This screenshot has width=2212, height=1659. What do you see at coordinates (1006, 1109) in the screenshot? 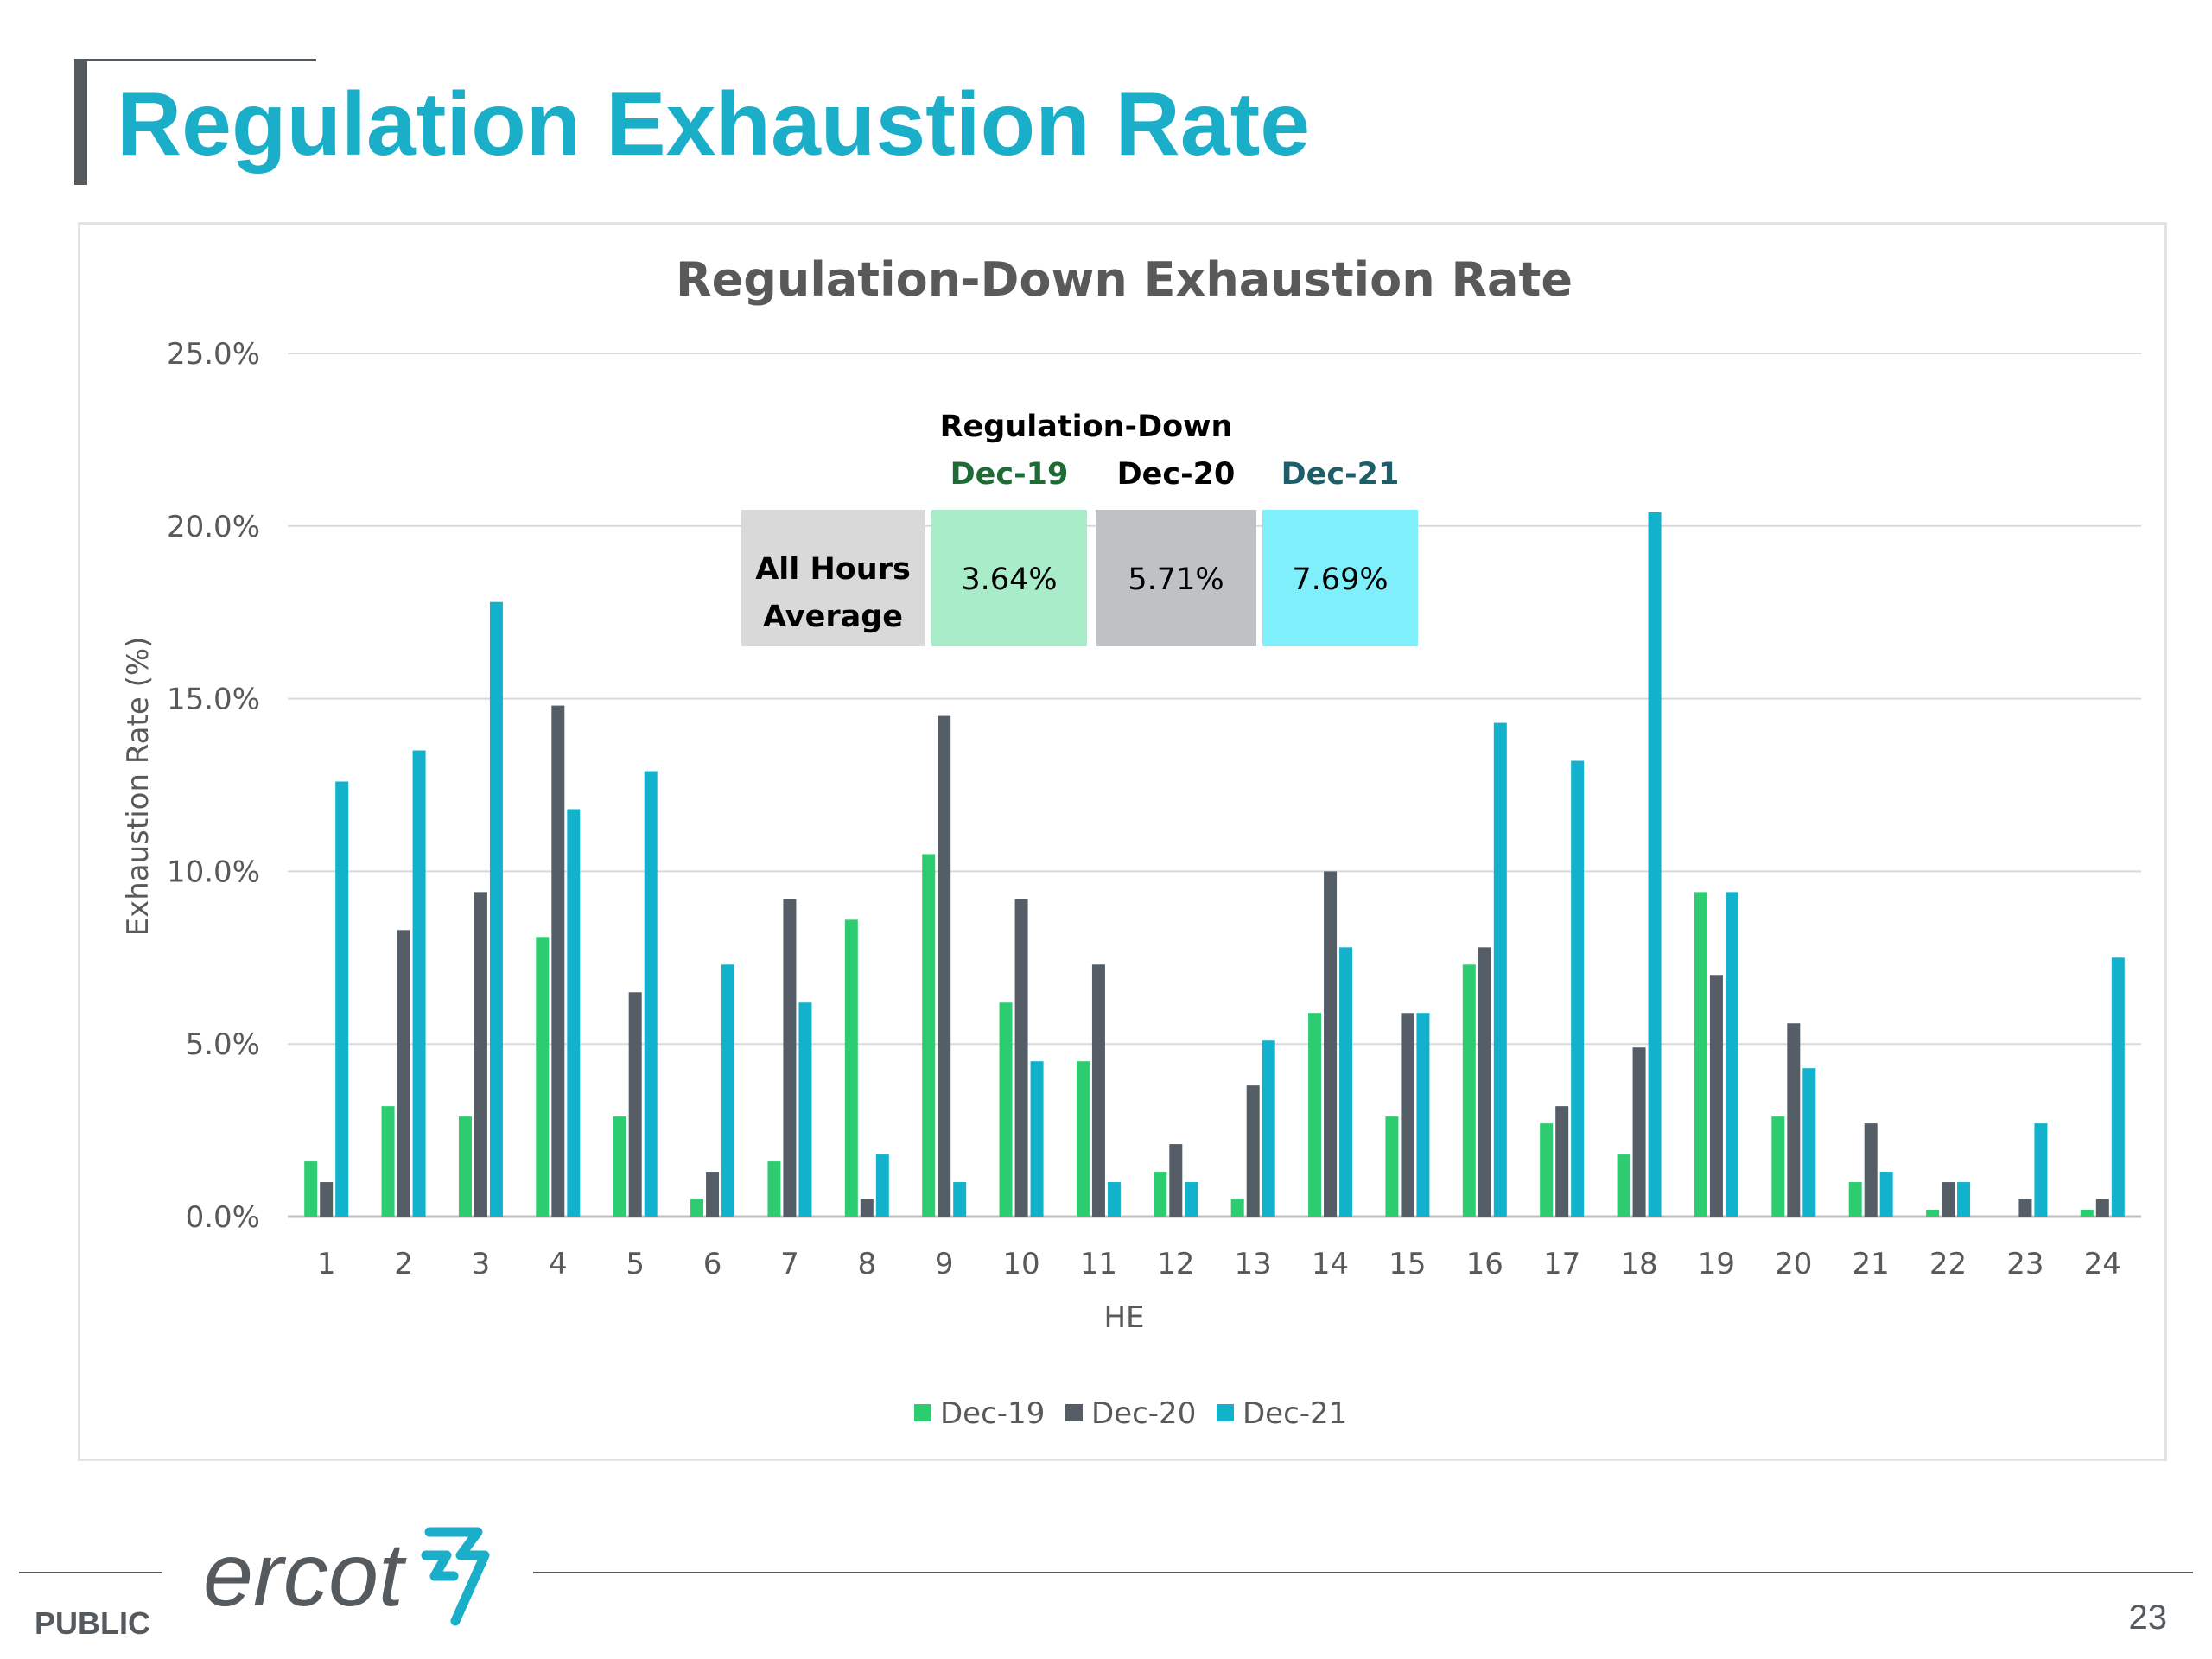
I see `bar-dec-19-he10` at bounding box center [1006, 1109].